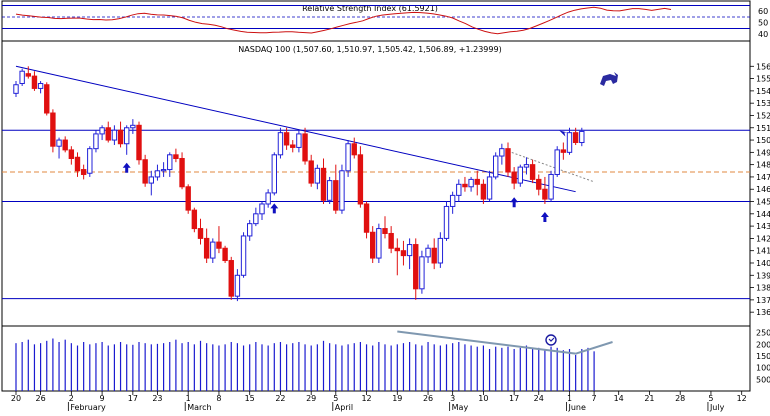 Image resolution: width=770 pixels, height=416 pixels. What do you see at coordinates (428, 398) in the screenshot?
I see `x-tick-label: 26` at bounding box center [428, 398].